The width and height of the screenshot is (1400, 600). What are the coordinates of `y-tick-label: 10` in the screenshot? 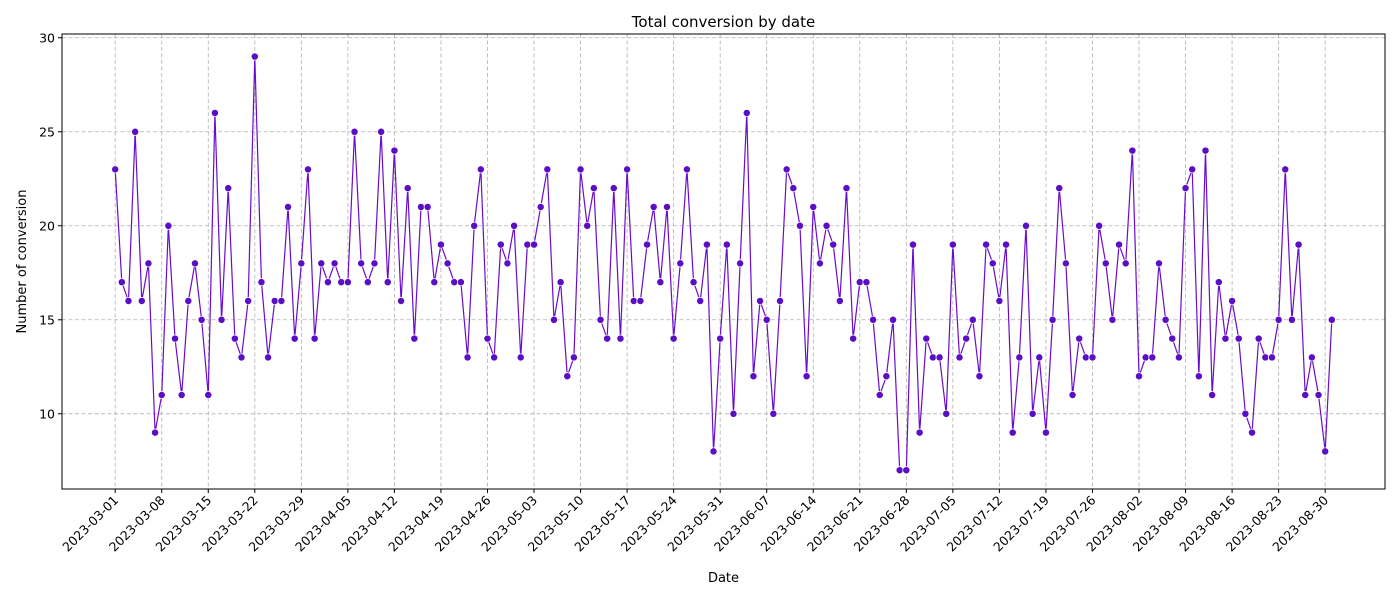 It's located at (47, 413).